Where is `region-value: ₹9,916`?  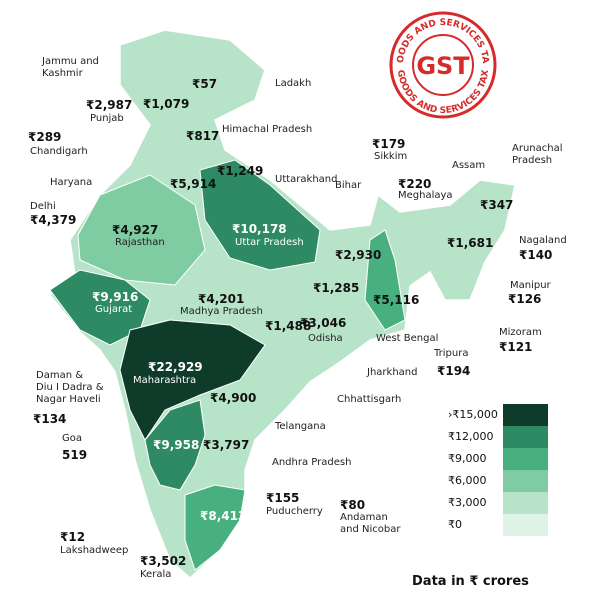 region-value: ₹9,916 is located at coordinates (115, 297).